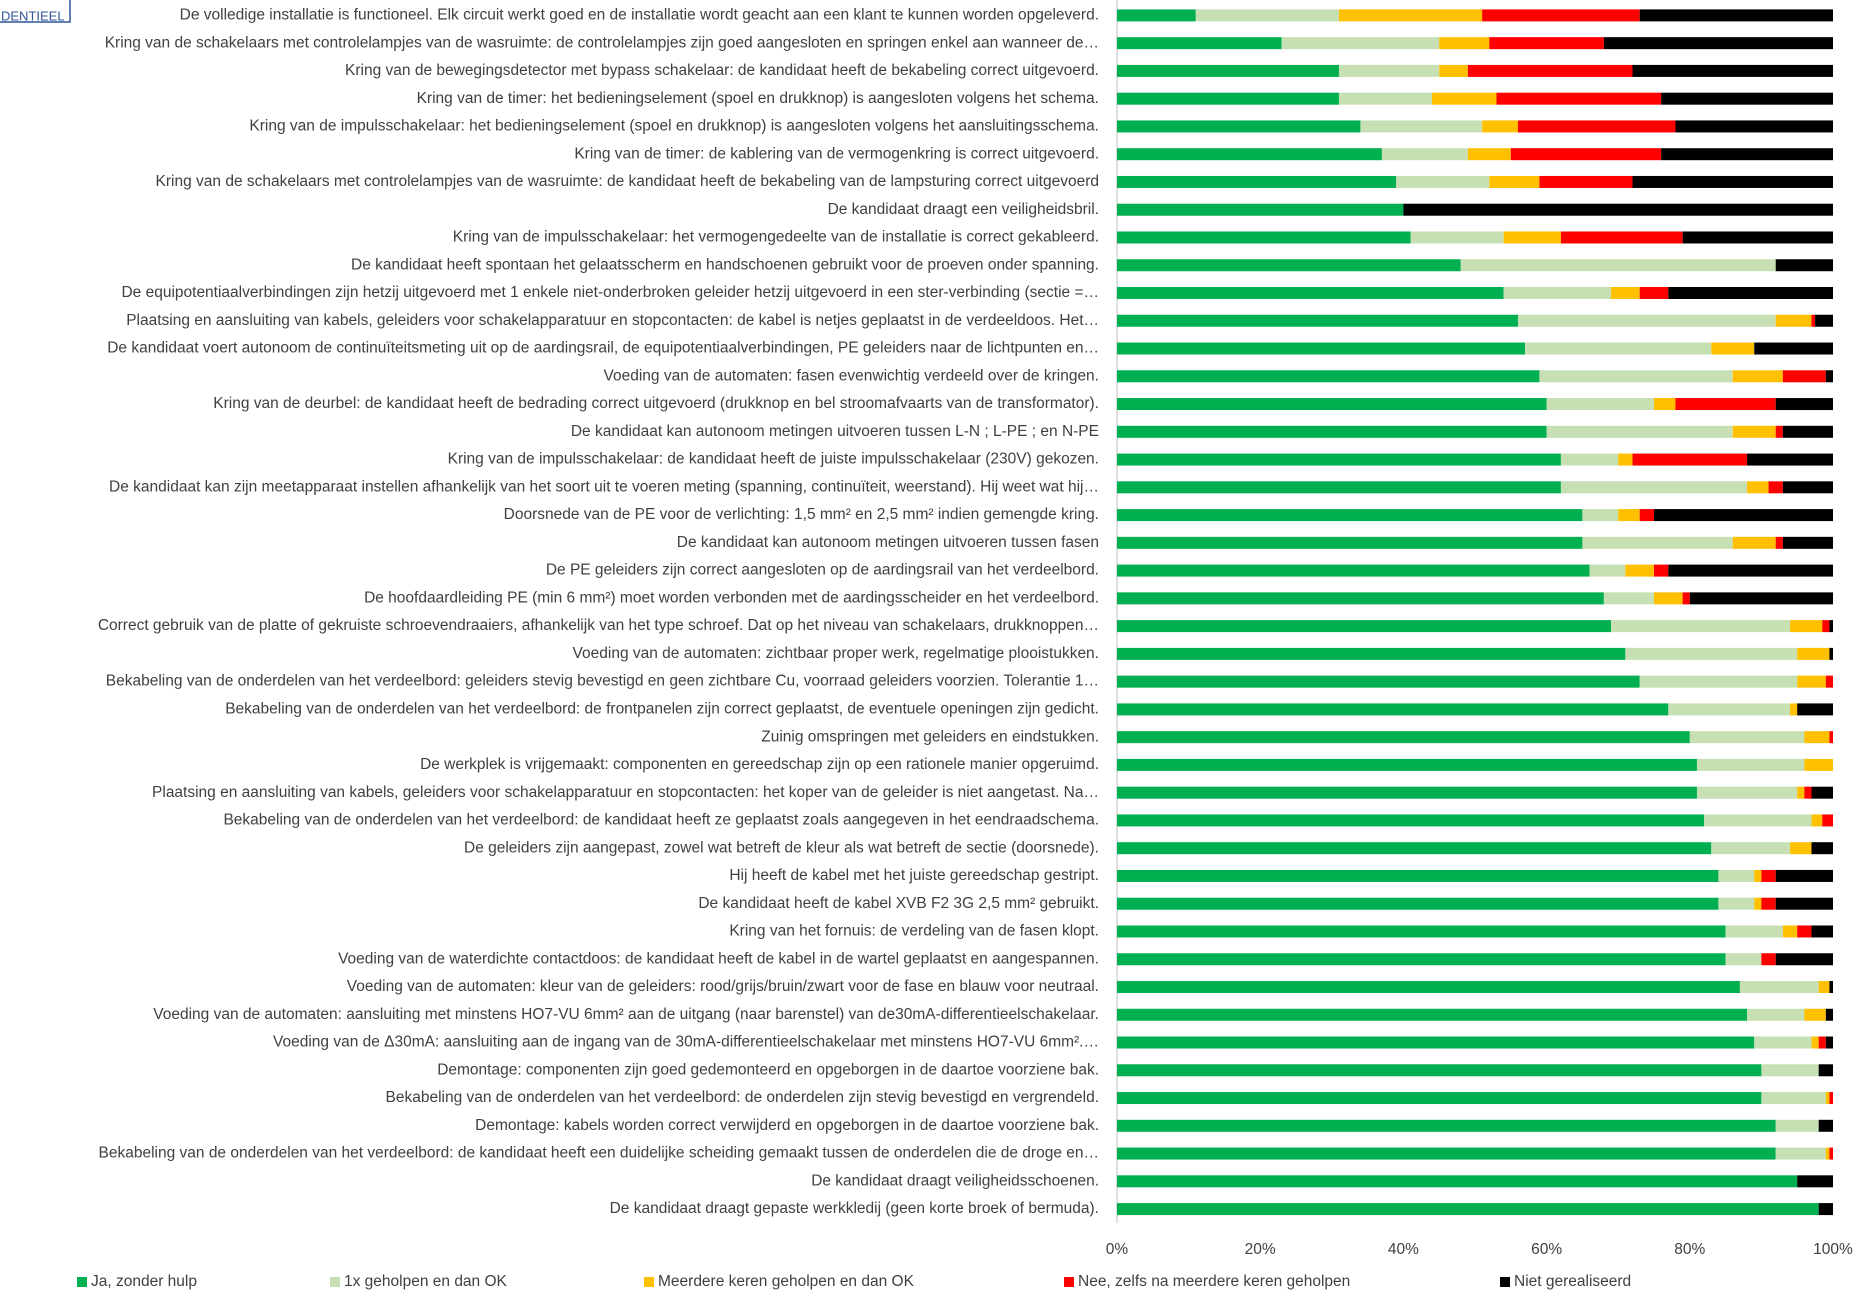  What do you see at coordinates (33, 15) in the screenshot?
I see `badge: DENTIEEL` at bounding box center [33, 15].